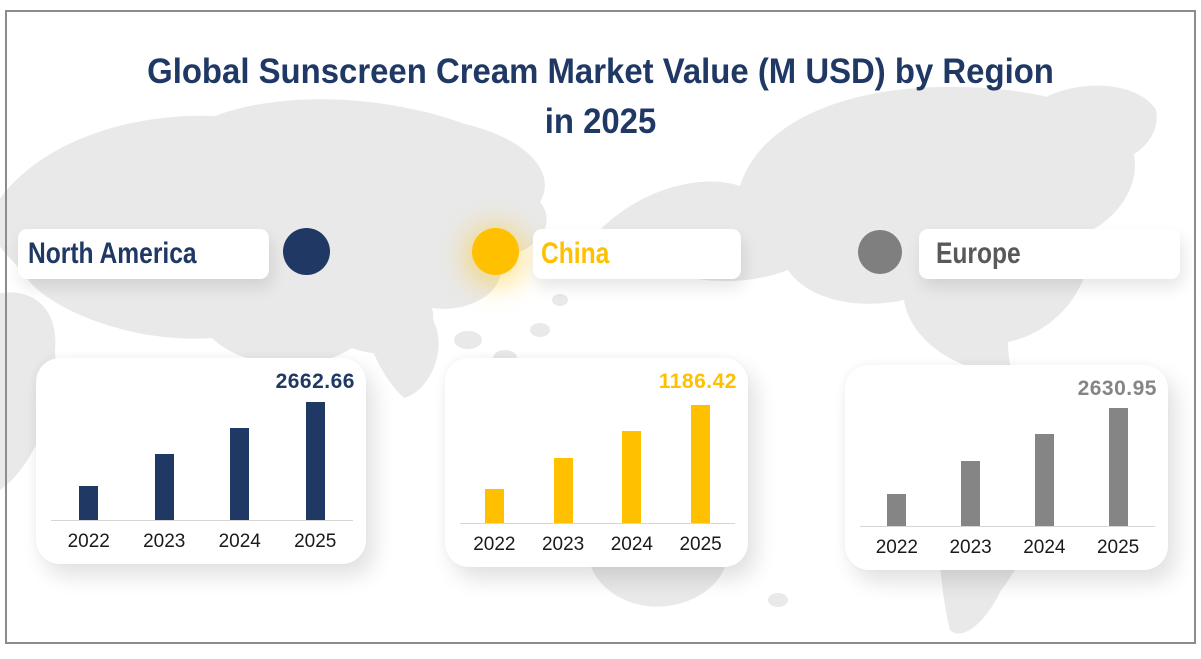 The image size is (1201, 659). What do you see at coordinates (1007, 548) in the screenshot?
I see `x-axis-labels-europe: 2022 2023 2024 2025` at bounding box center [1007, 548].